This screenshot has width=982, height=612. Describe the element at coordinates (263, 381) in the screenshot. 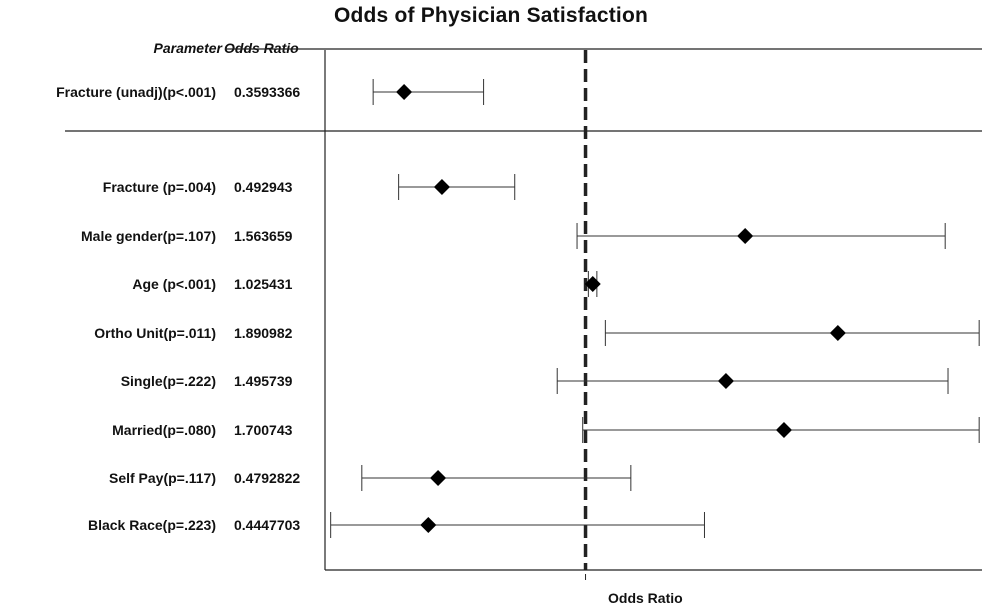

I see `row-odds-ratio-value: 1.495739` at that location.